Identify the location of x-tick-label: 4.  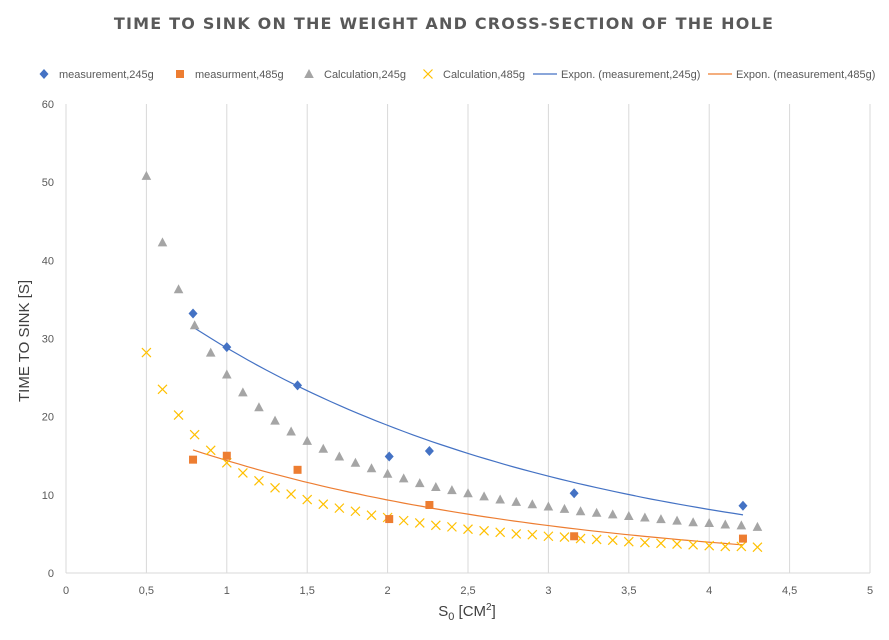
(709, 591).